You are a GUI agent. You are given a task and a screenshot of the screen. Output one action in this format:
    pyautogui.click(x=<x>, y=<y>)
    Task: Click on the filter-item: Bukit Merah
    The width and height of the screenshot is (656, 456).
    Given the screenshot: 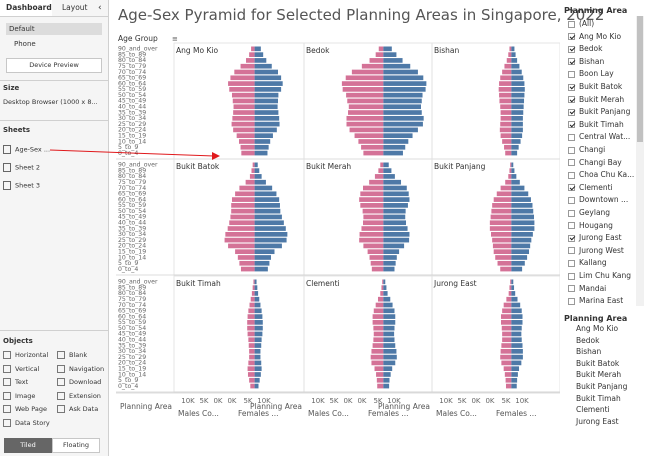 What is the action you would take?
    pyautogui.click(x=596, y=99)
    